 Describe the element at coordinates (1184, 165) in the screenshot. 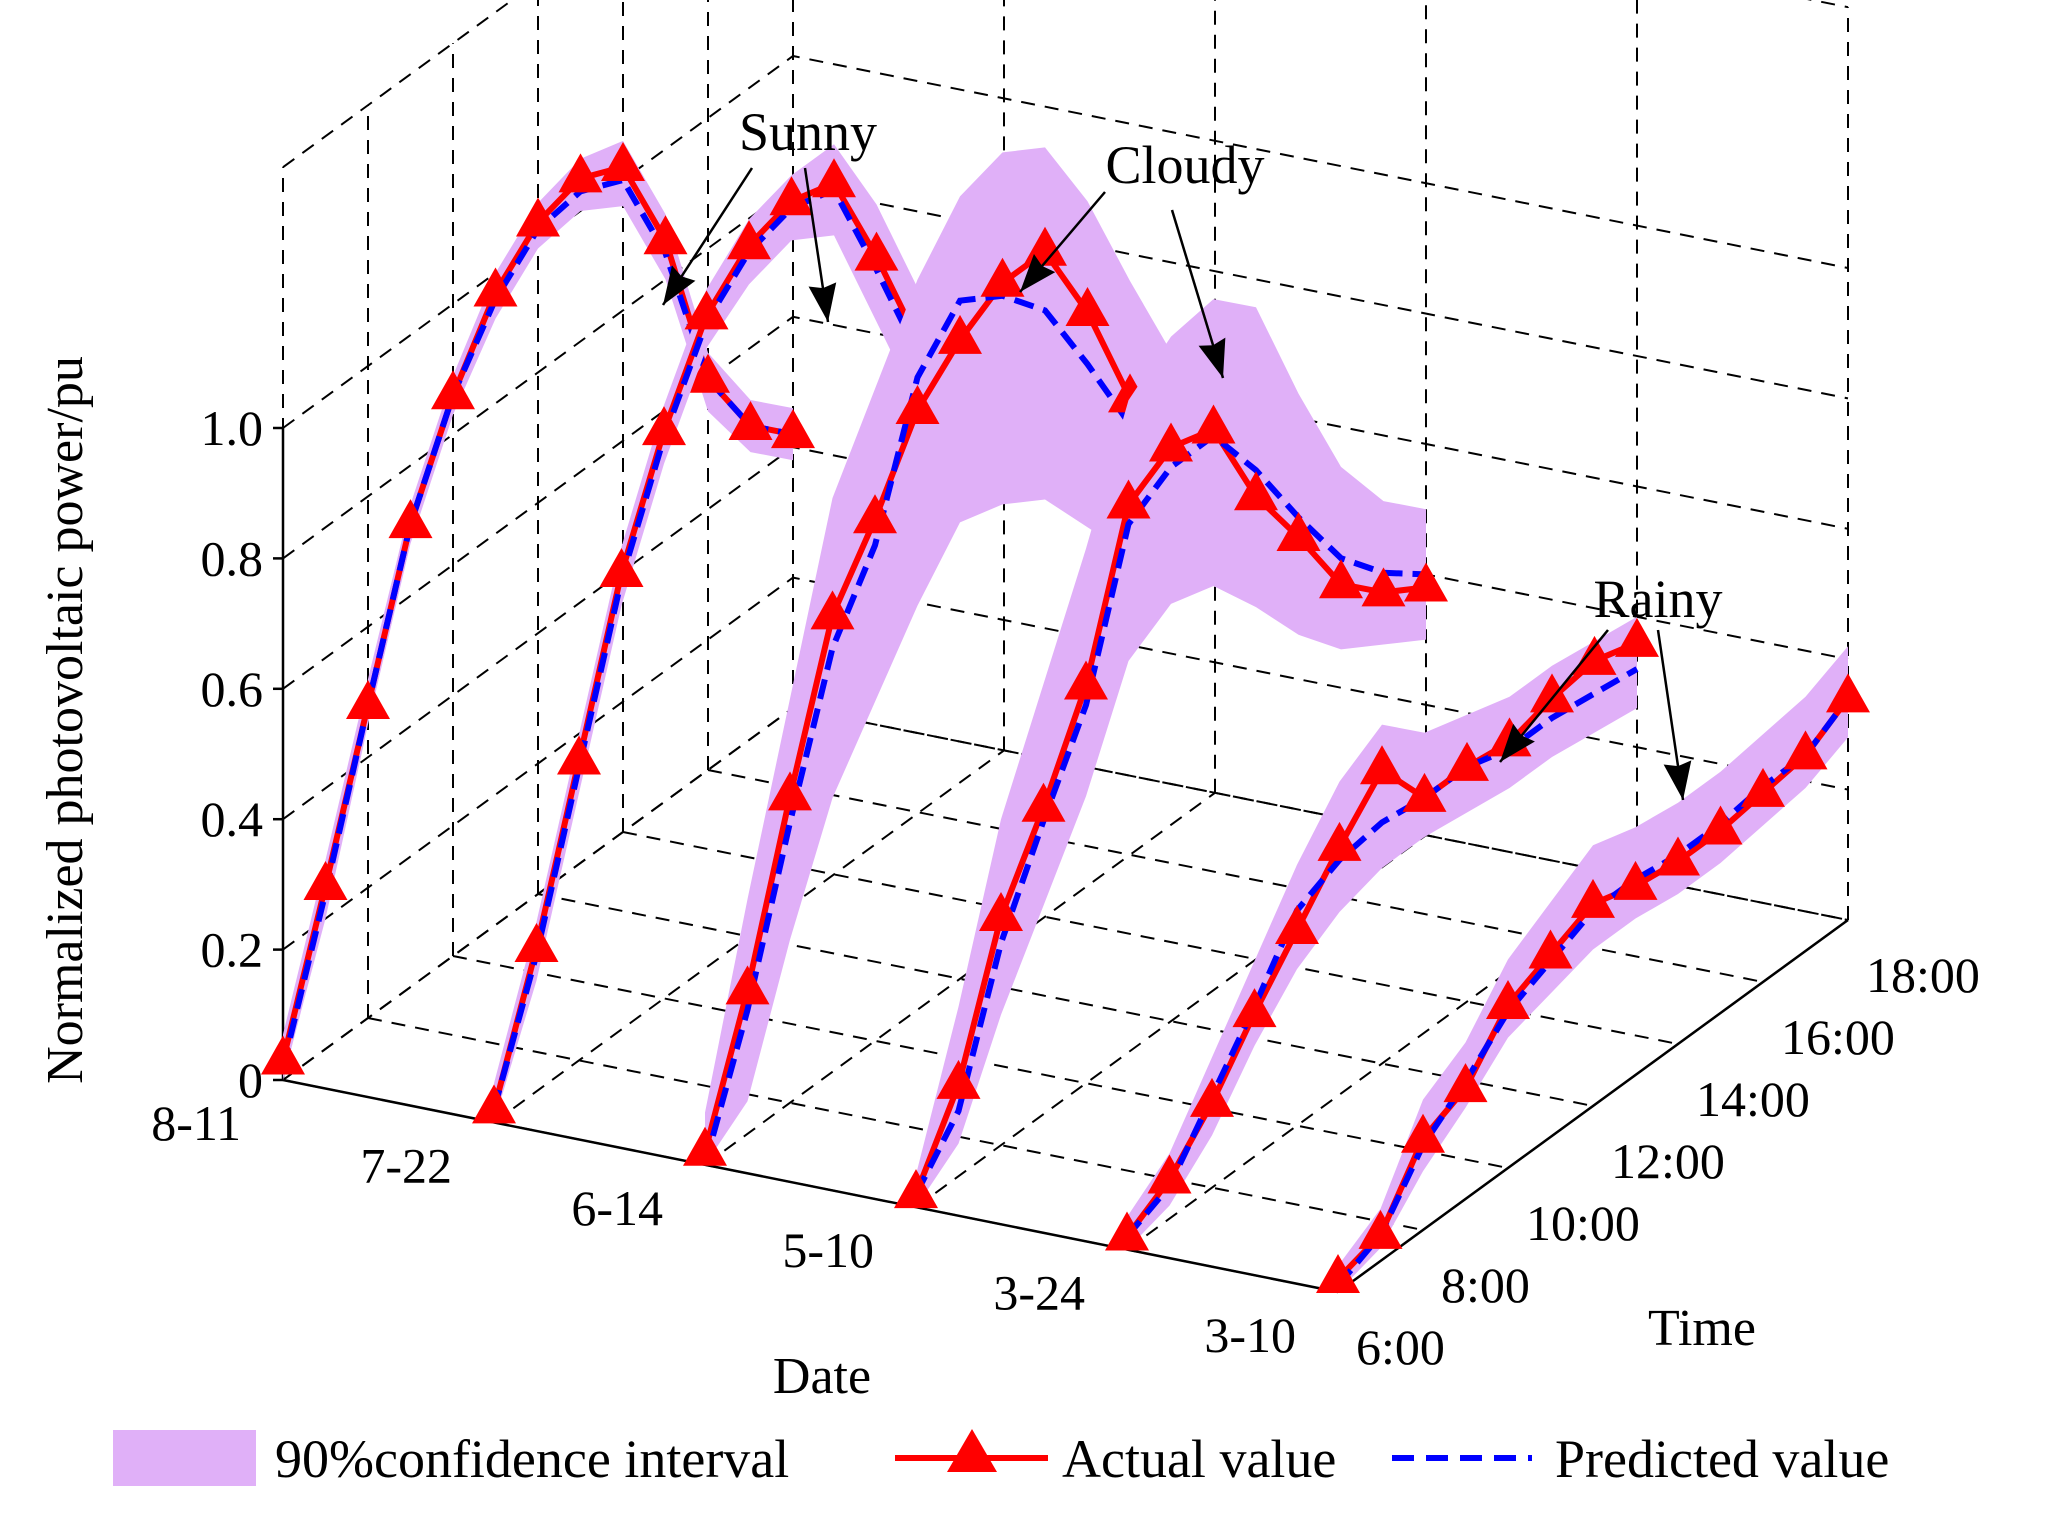

I see `annotation-cloudy: Cloudy` at that location.